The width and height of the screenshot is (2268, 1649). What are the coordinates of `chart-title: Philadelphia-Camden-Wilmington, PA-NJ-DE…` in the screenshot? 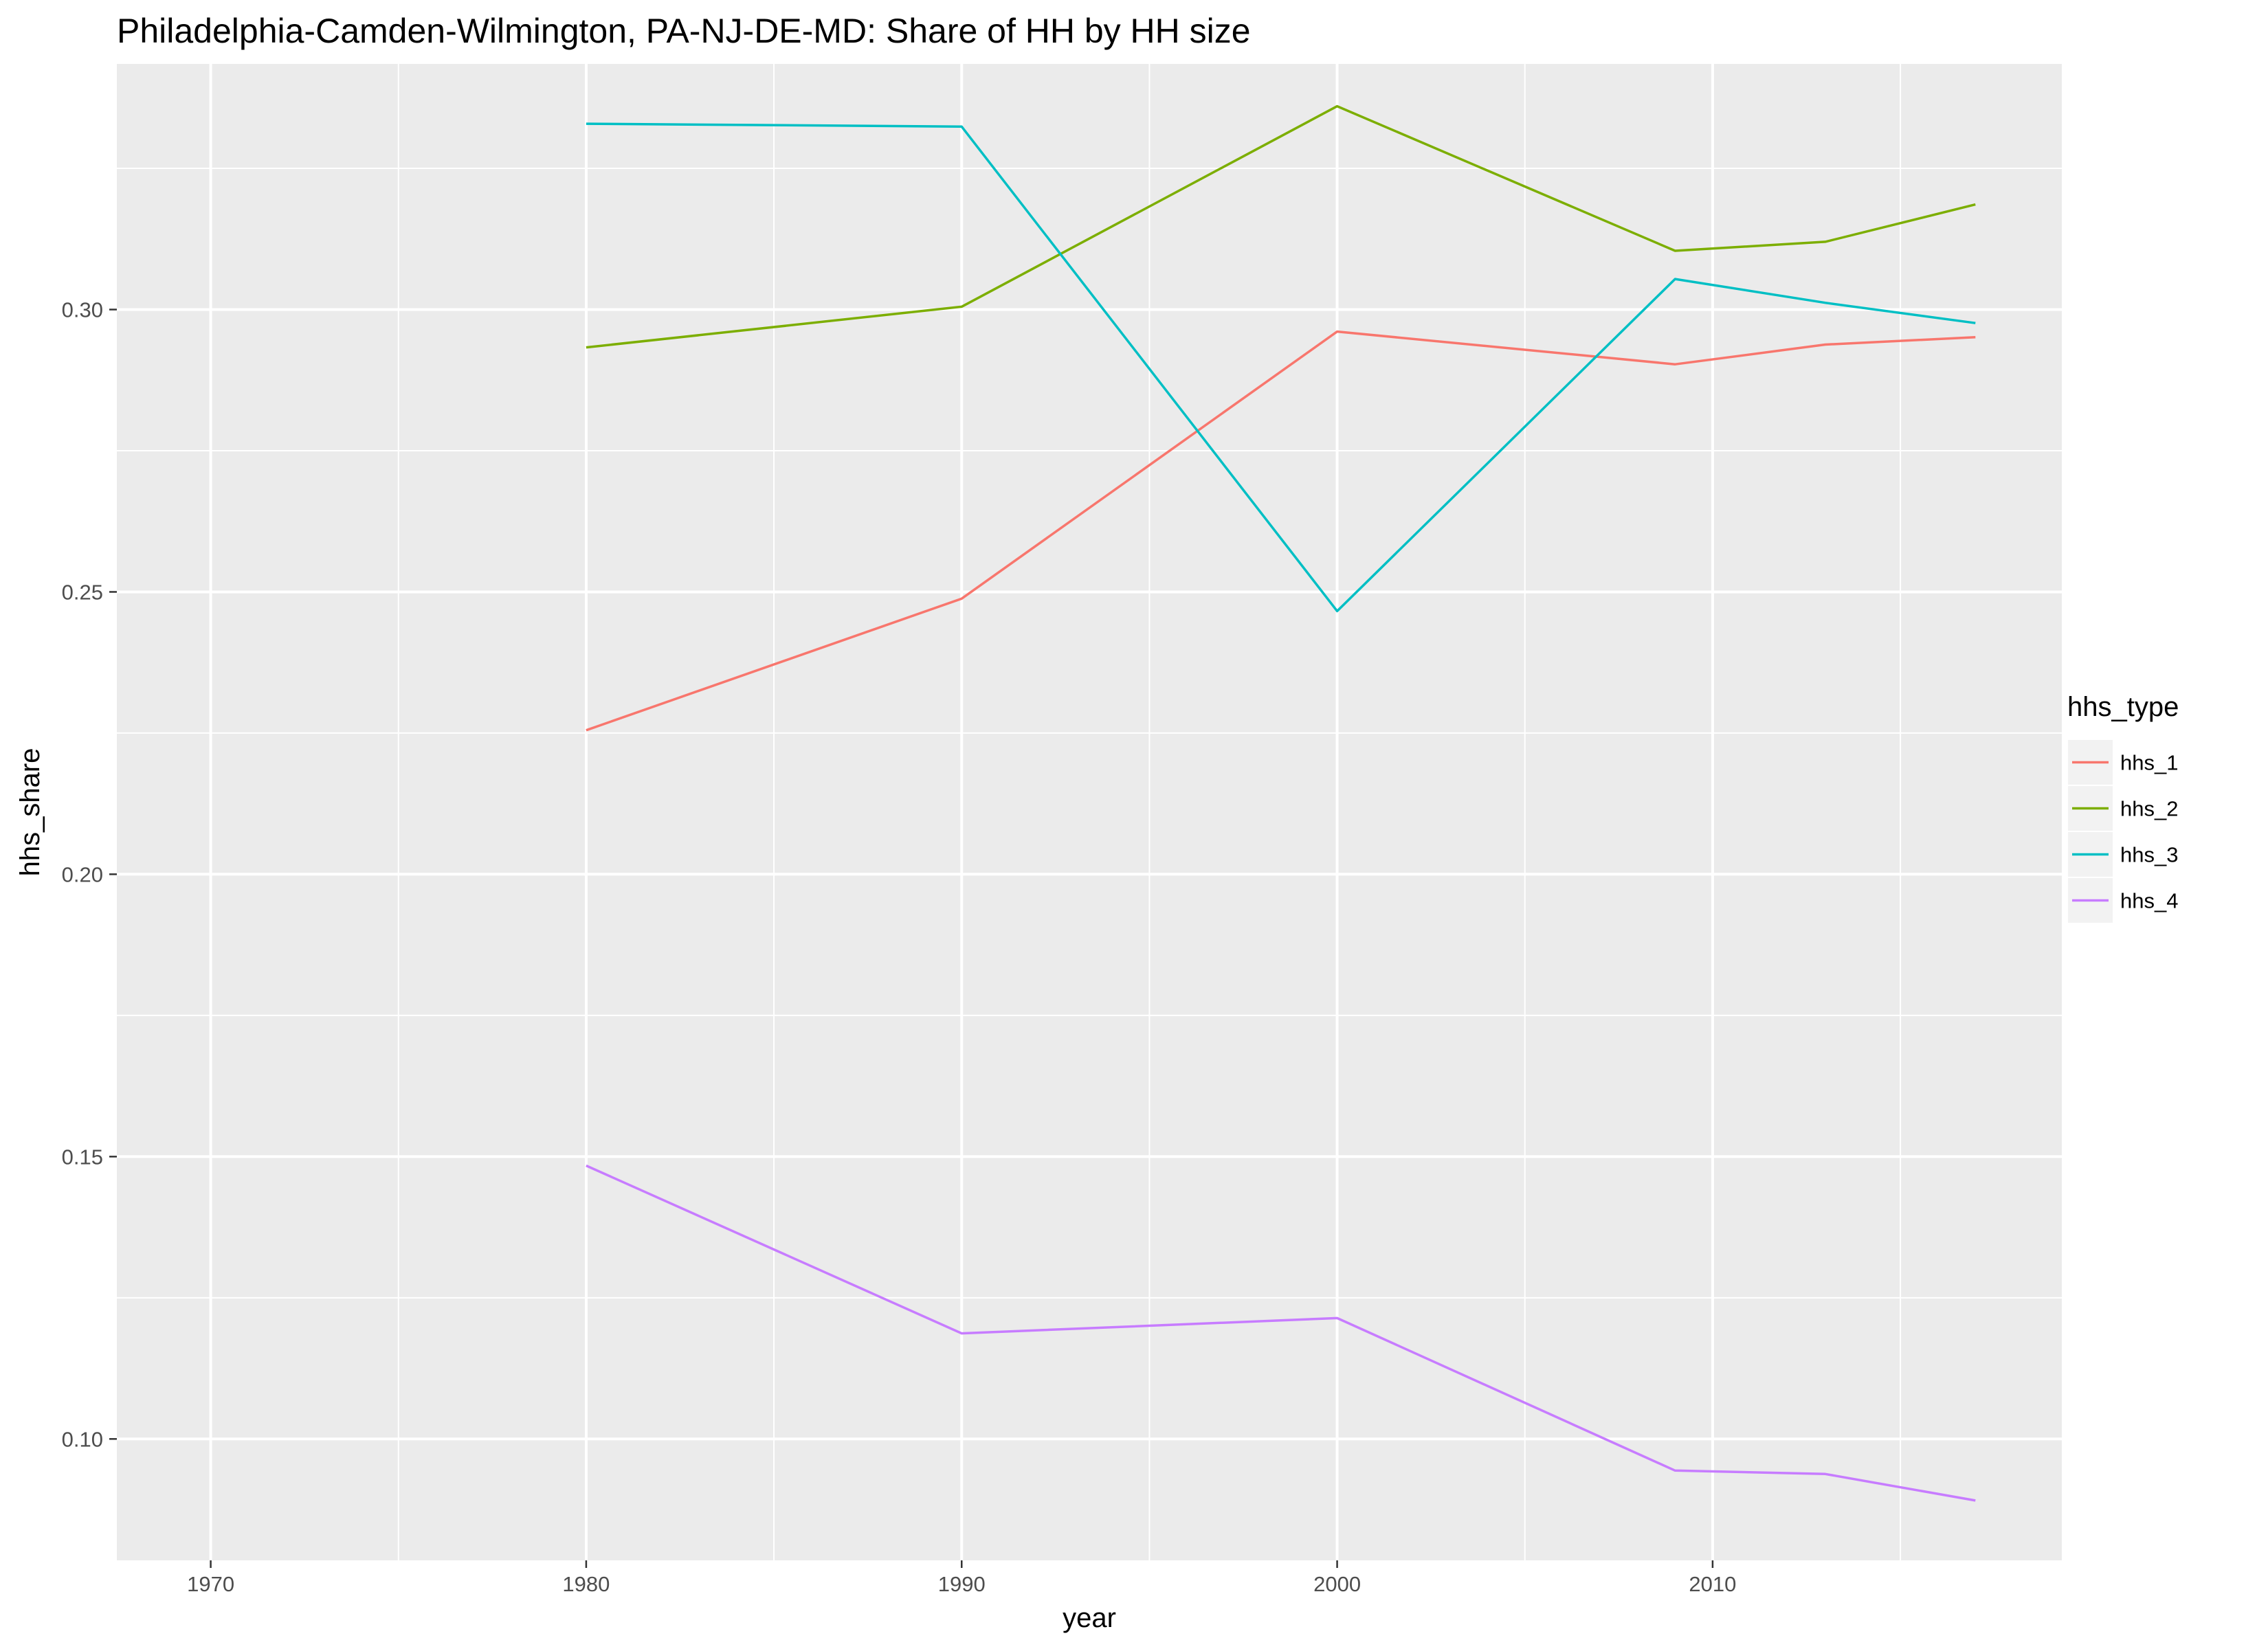 It's located at (684, 31).